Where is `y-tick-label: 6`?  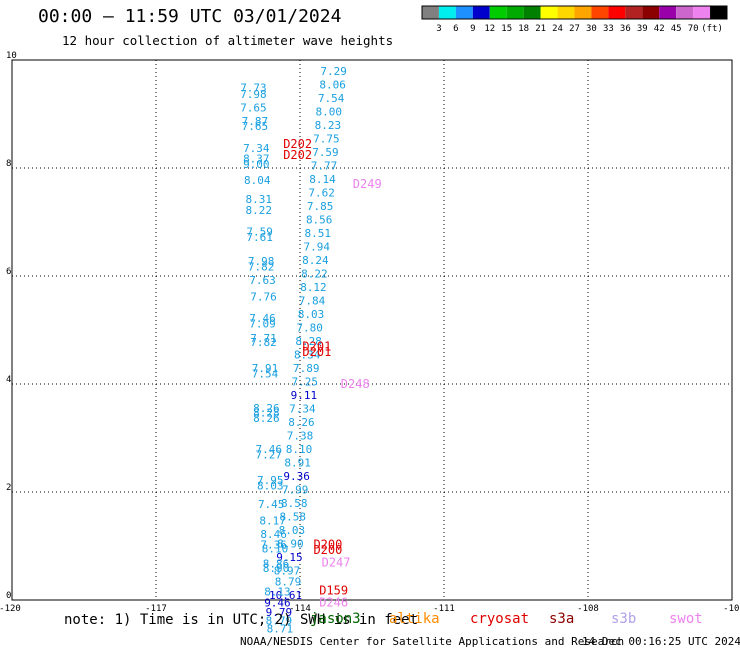
y-tick-label: 6 is located at coordinates (8, 272).